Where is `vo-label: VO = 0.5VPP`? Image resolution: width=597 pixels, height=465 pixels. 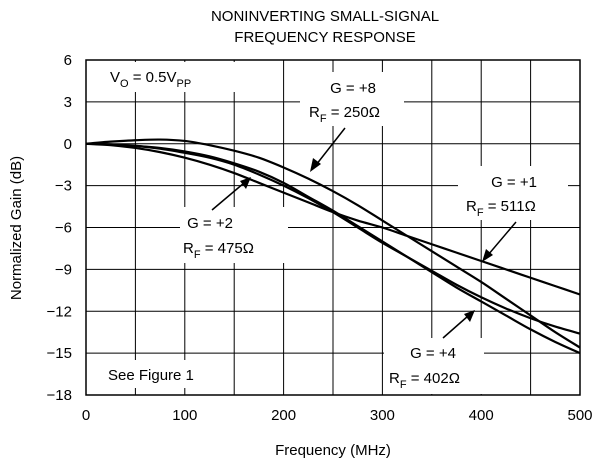
vo-label: VO = 0.5VPP is located at coordinates (150, 79).